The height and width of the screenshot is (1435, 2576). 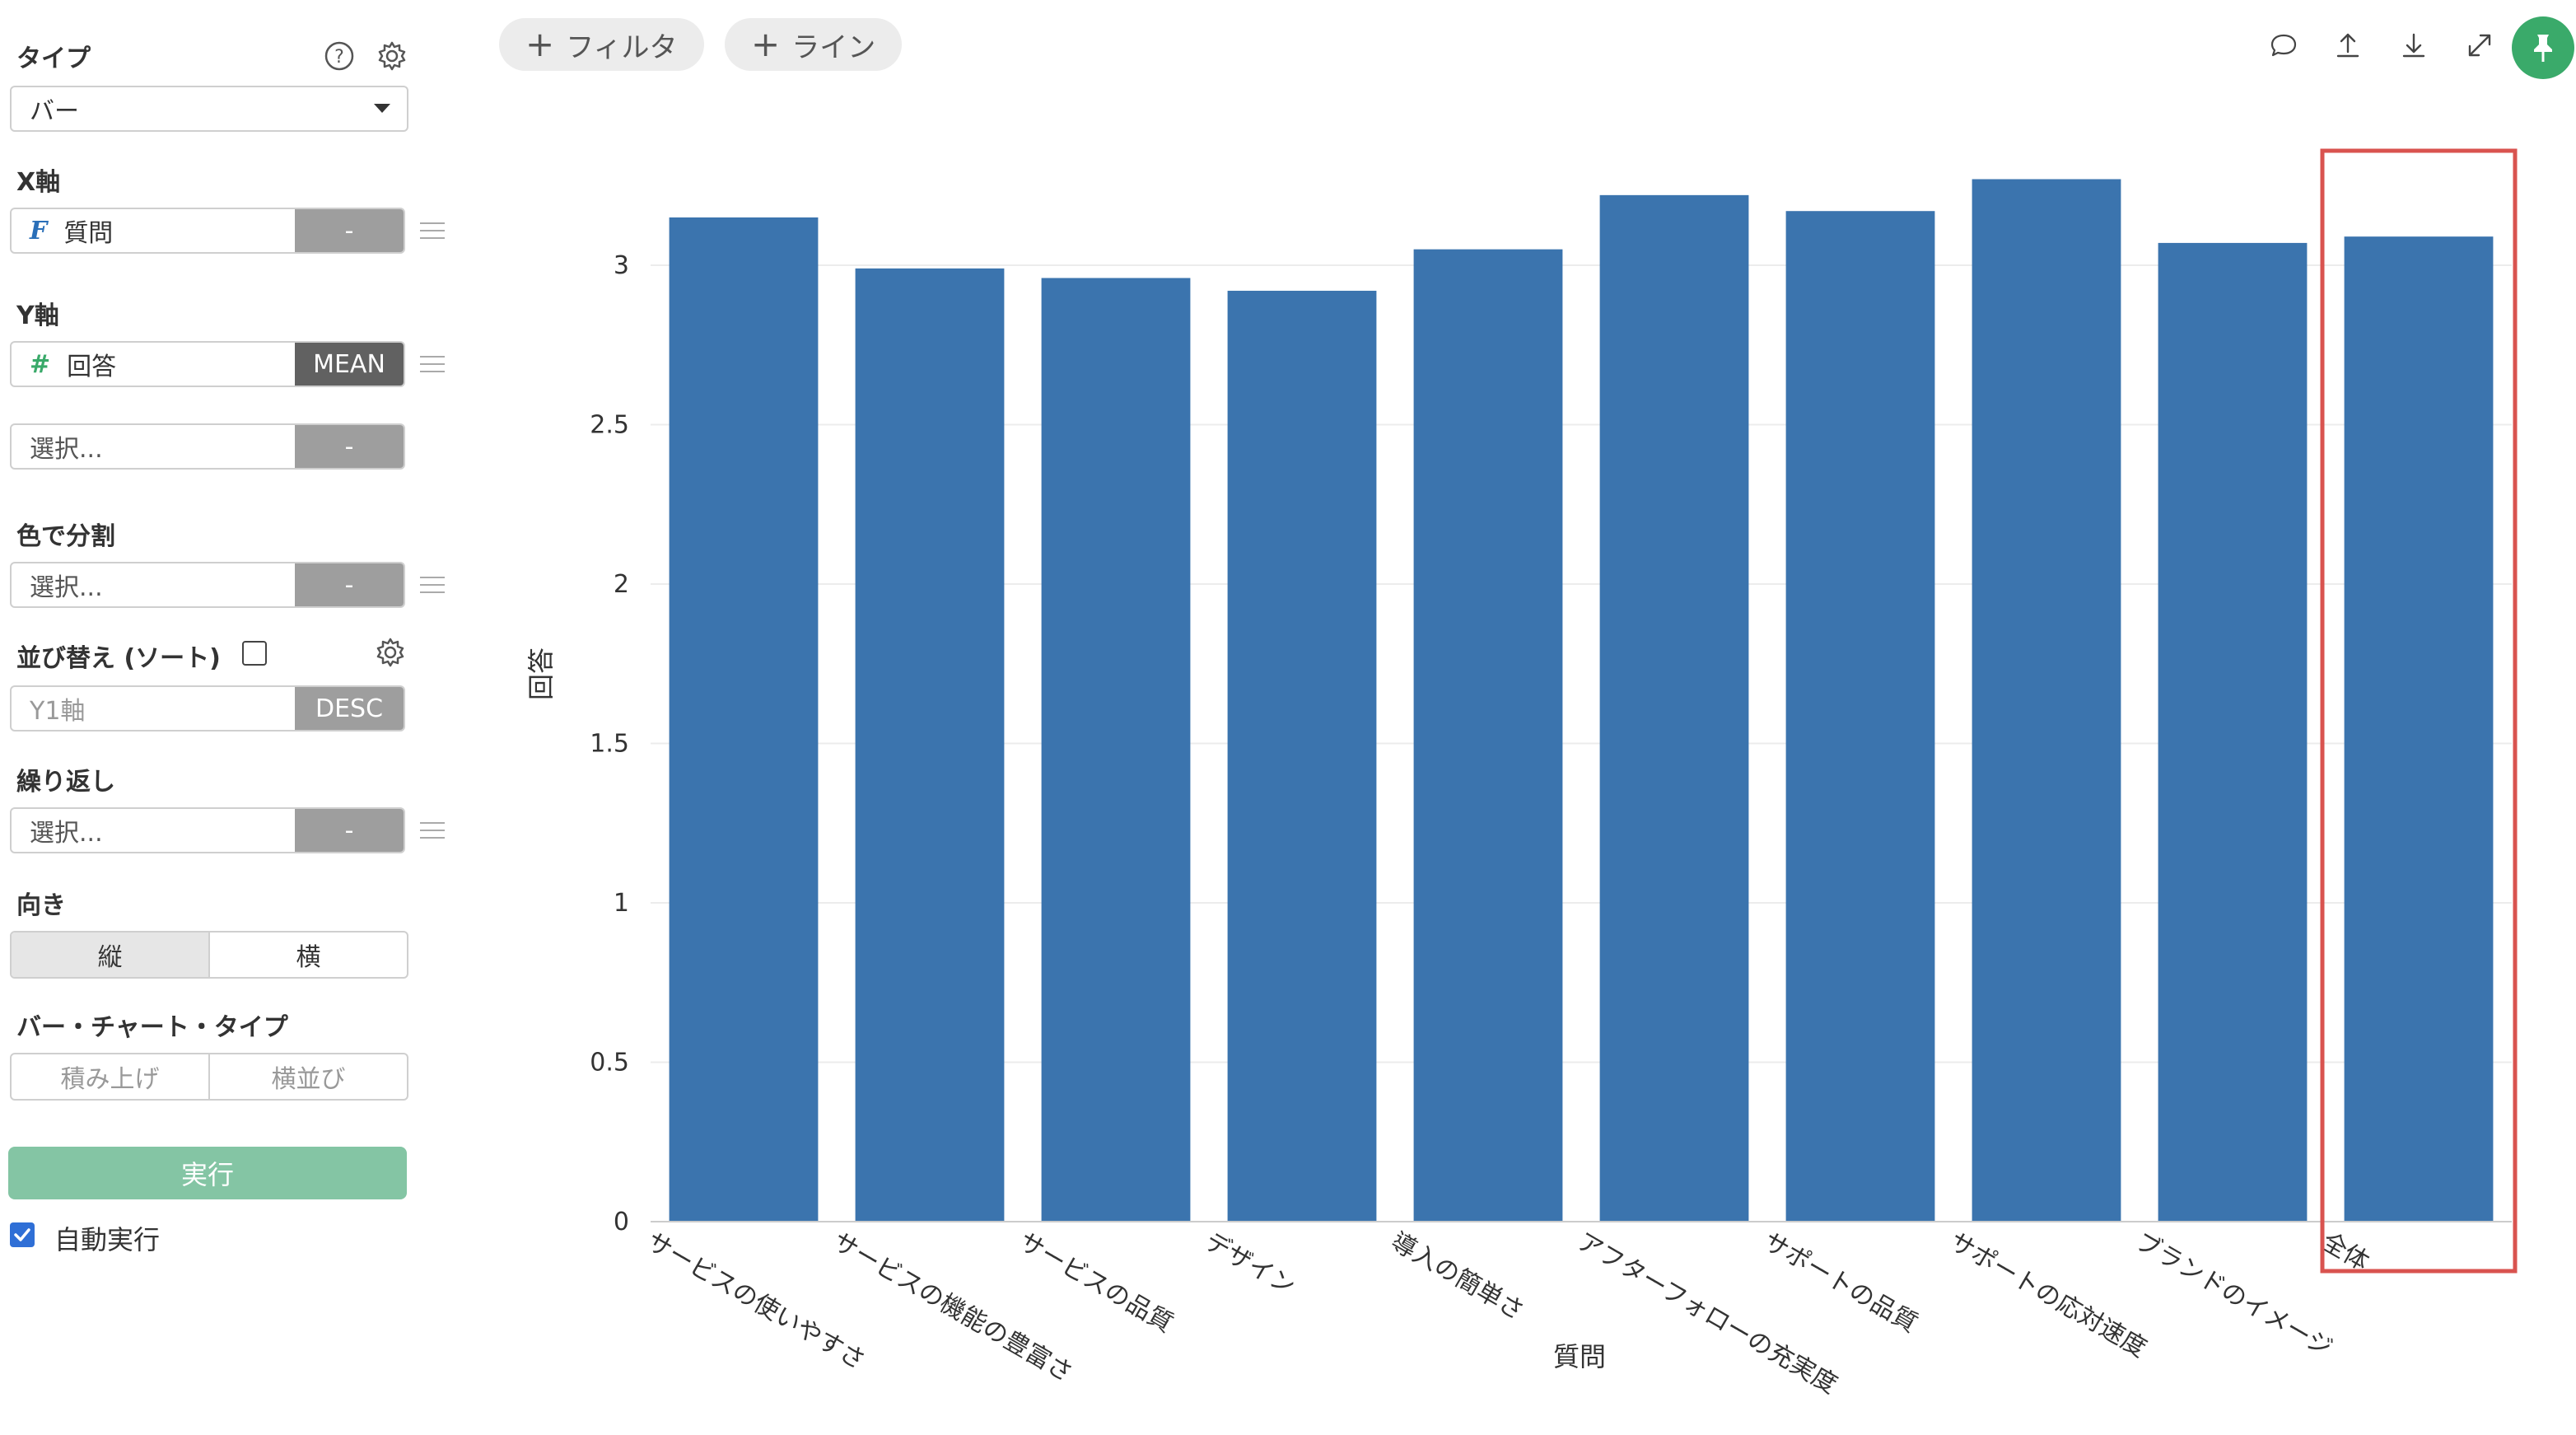 What do you see at coordinates (207, 709) in the screenshot?
I see `sort-field: Y1軸 DESC` at bounding box center [207, 709].